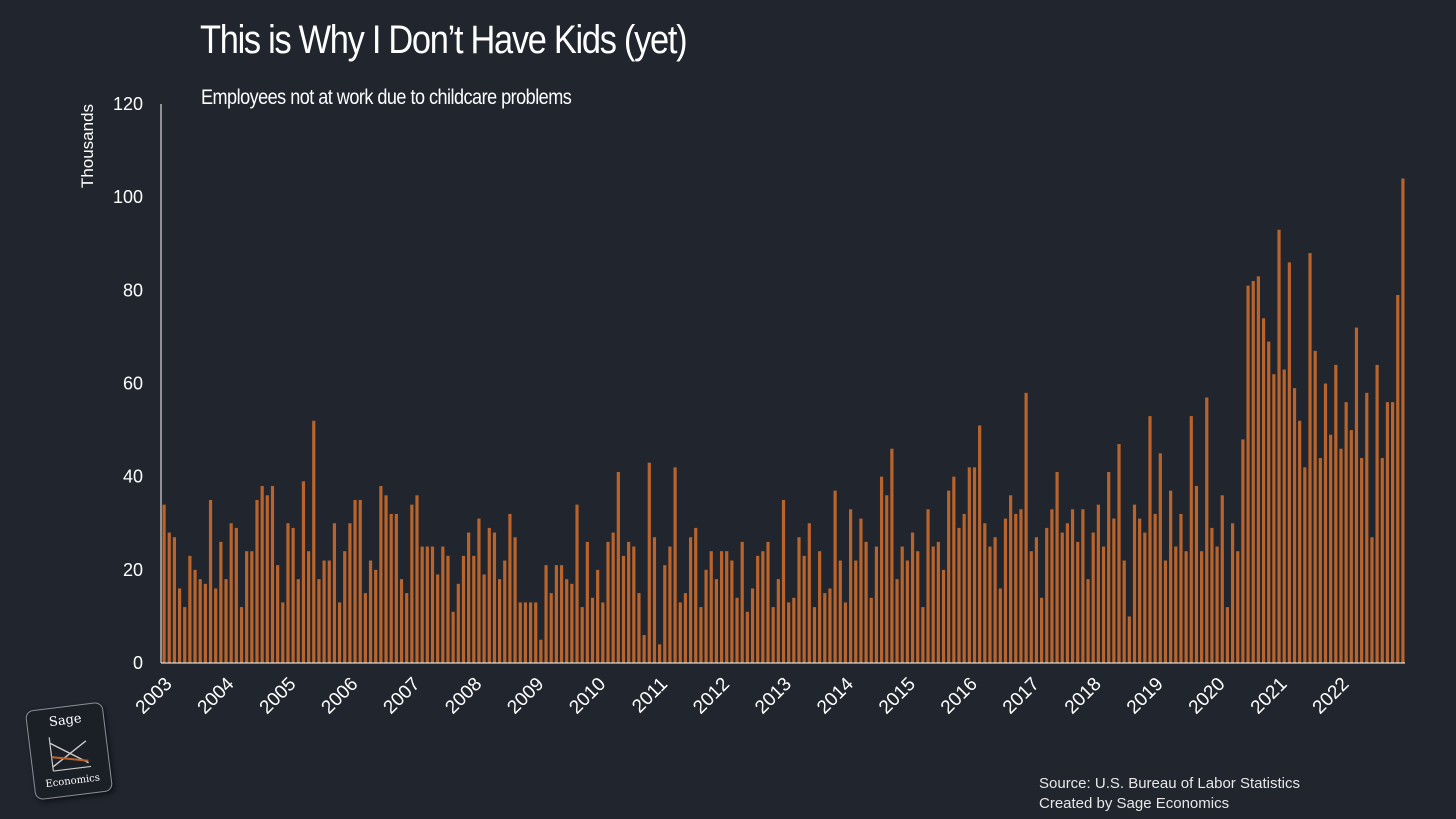 This screenshot has width=1456, height=819. What do you see at coordinates (444, 40) in the screenshot?
I see `chart-title: This is Why I Don’t Have Kids (yet)` at bounding box center [444, 40].